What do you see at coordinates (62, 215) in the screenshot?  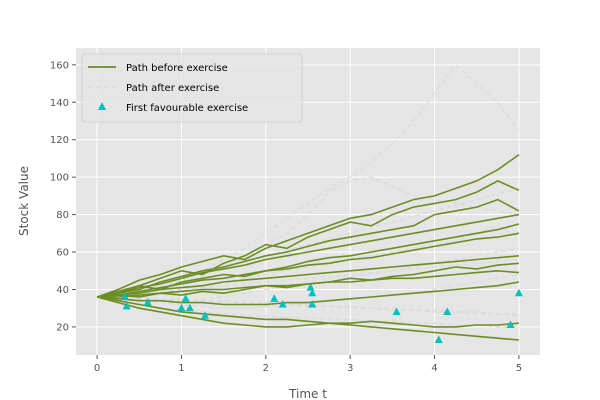 I see `y-tick-label: 80` at bounding box center [62, 215].